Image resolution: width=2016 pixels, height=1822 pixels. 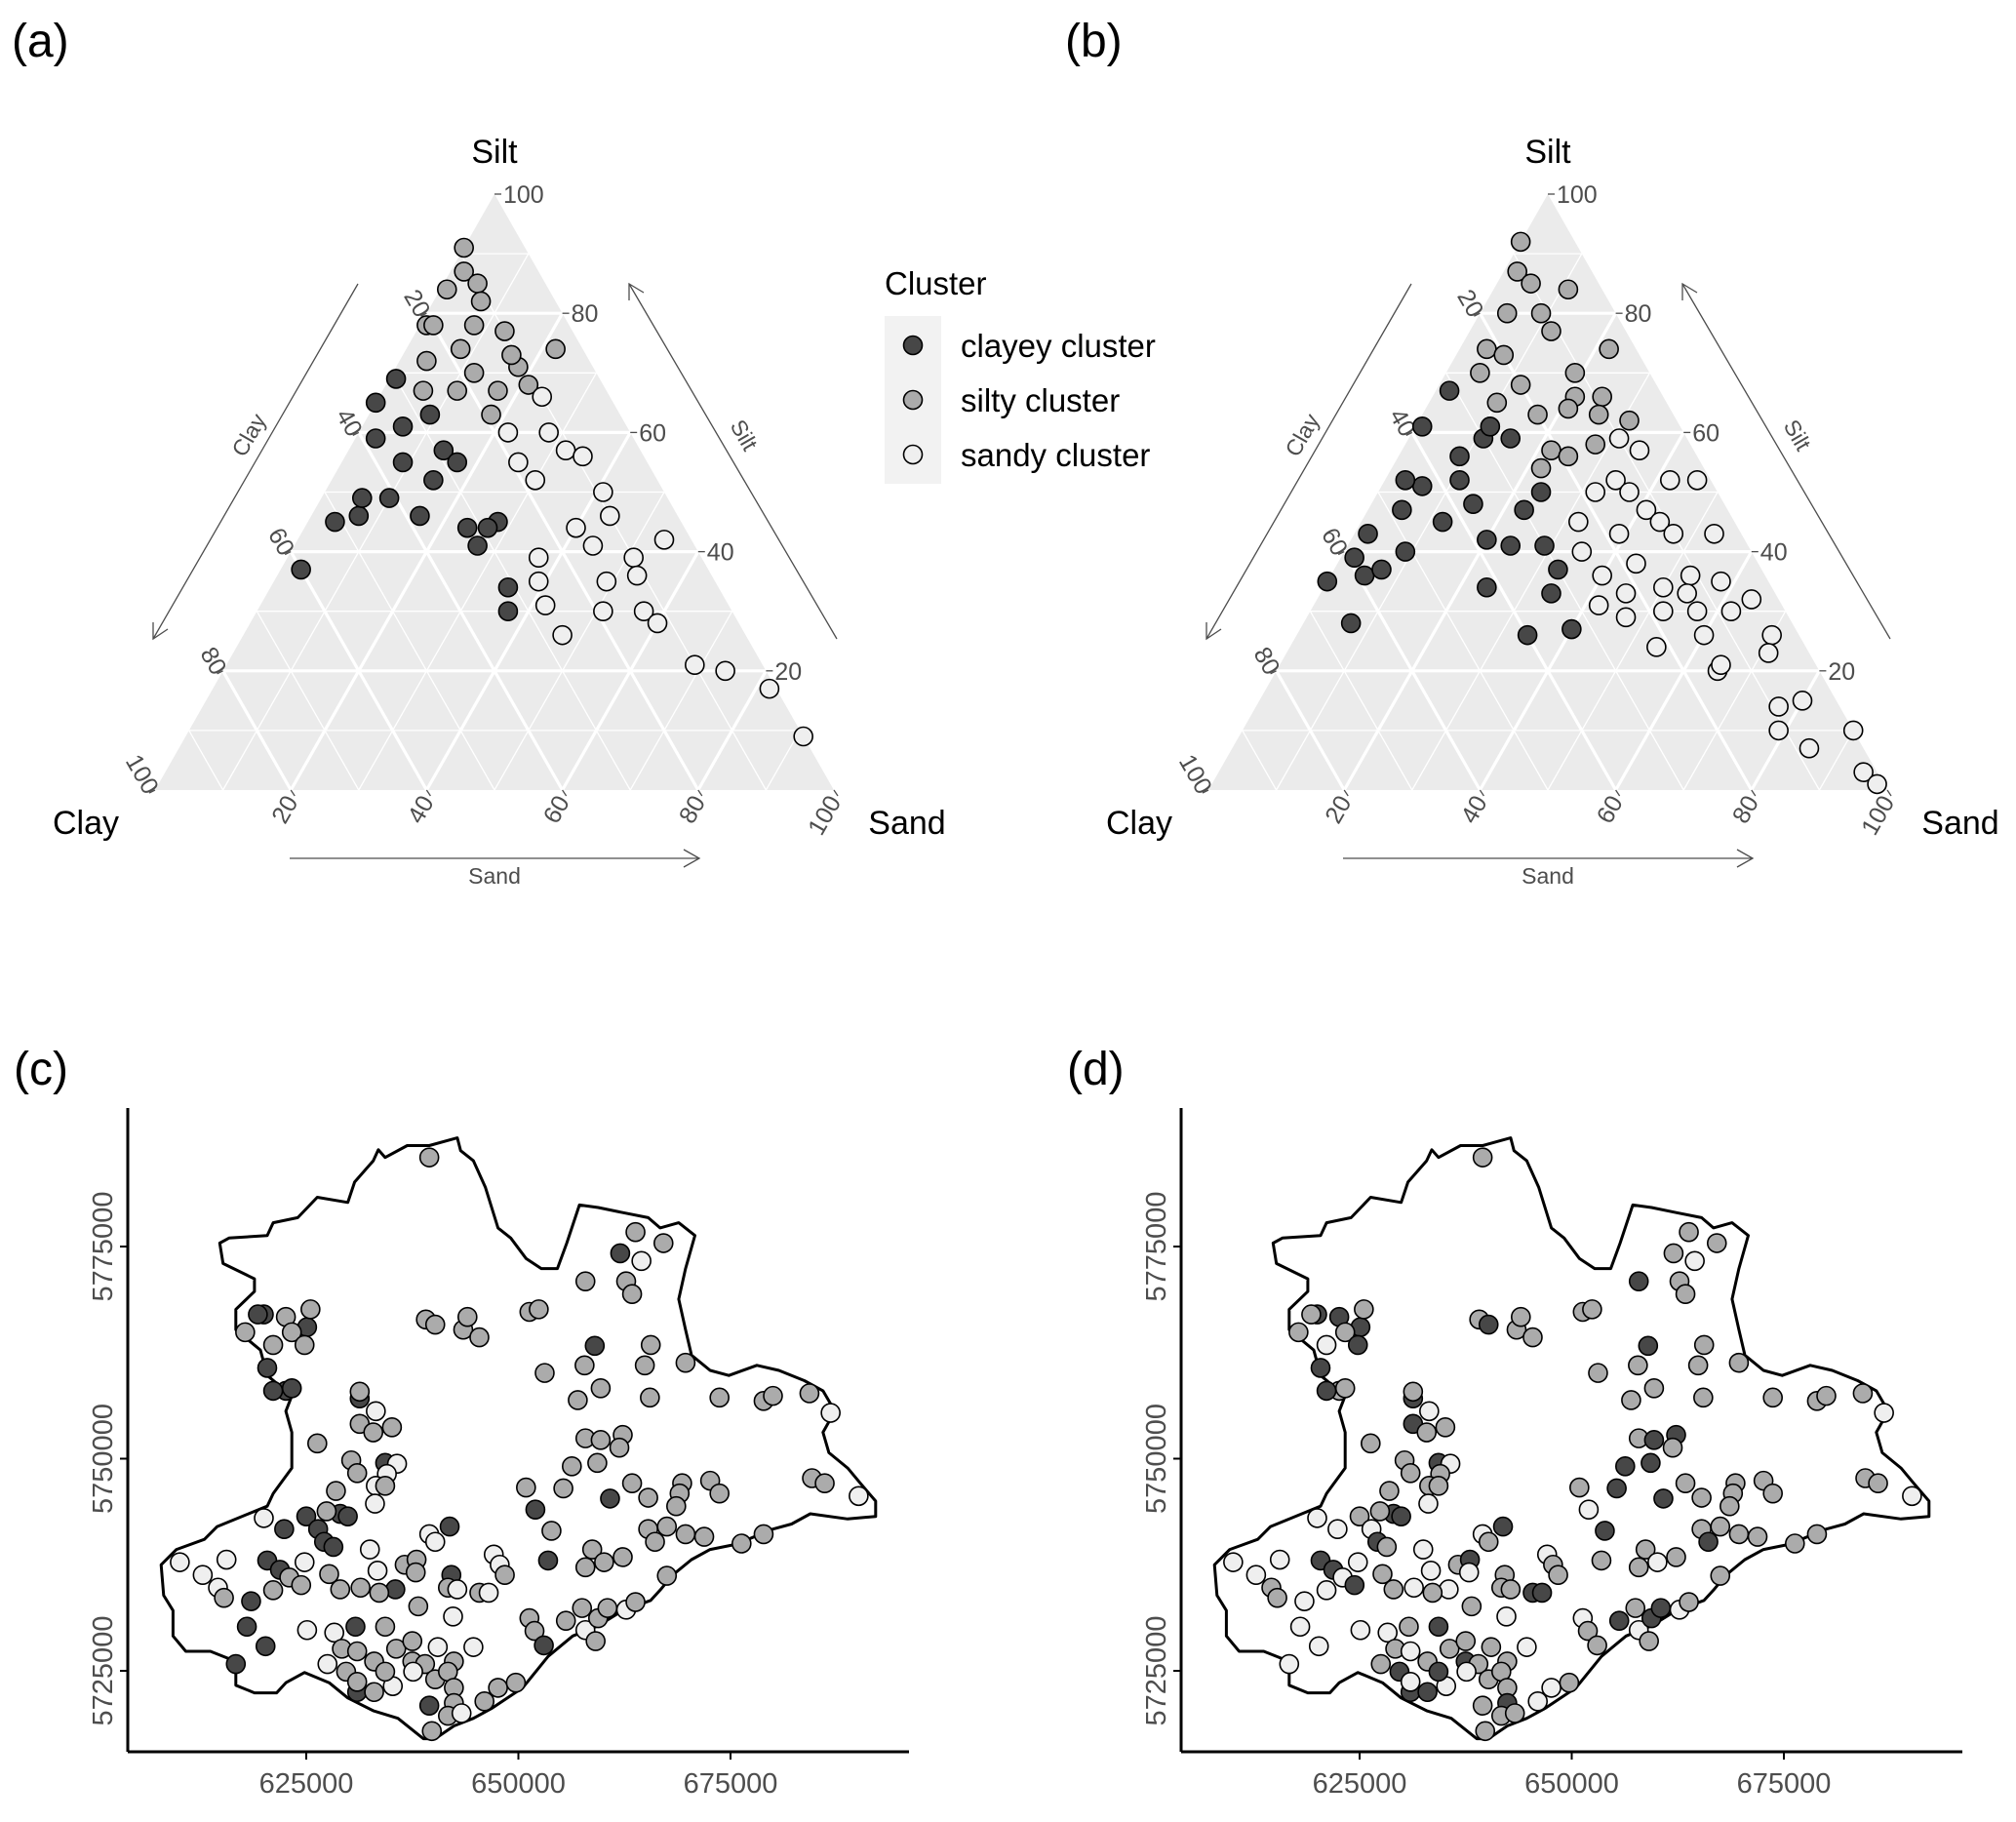 I want to click on silt-tick-label: 80, so click(x=585, y=314).